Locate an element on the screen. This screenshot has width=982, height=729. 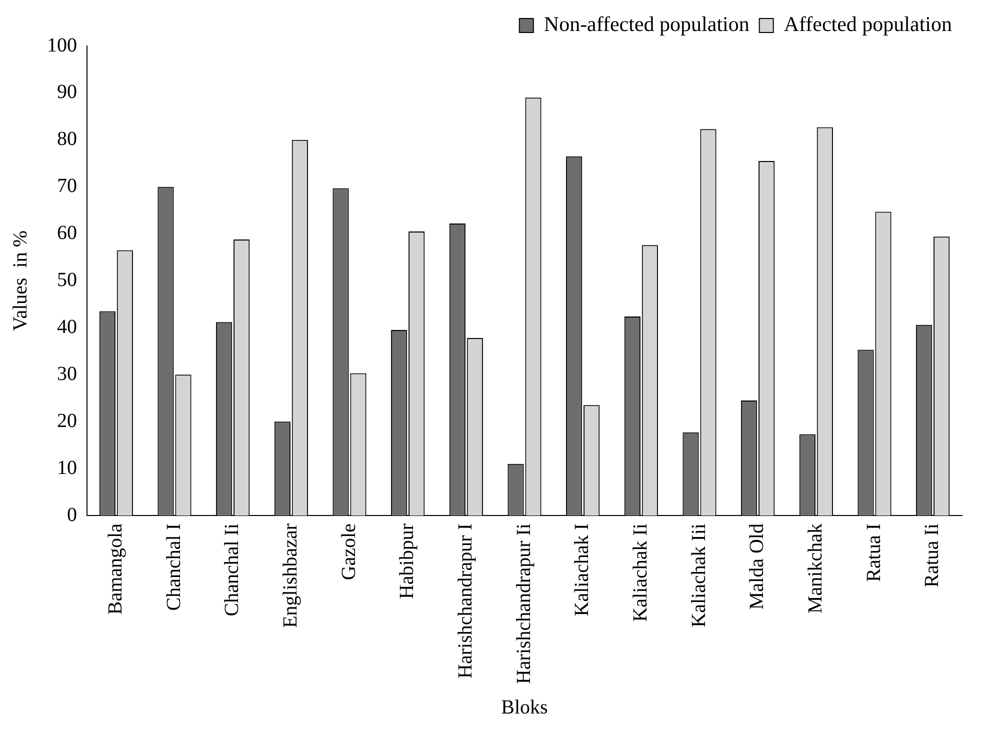
y-tick-label: 80 is located at coordinates (67, 139).